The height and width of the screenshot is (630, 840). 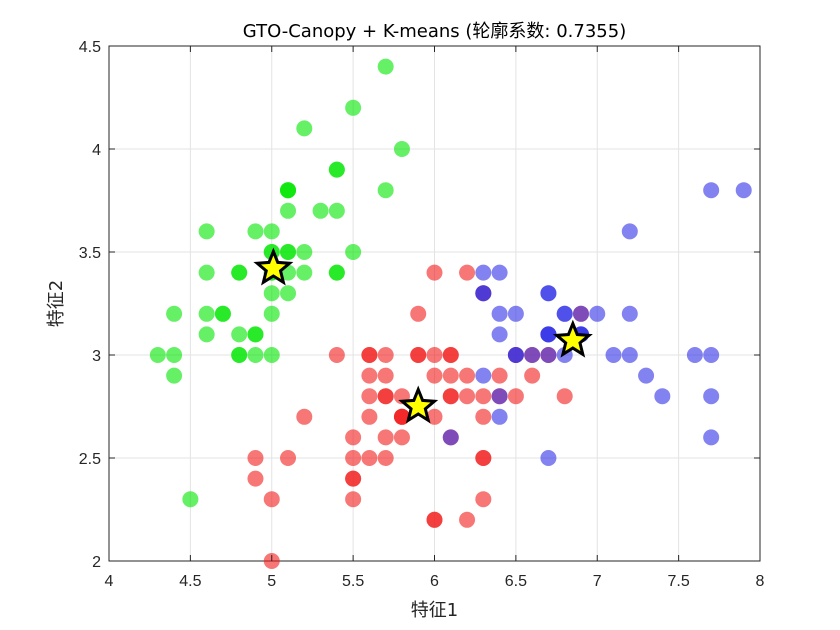 What do you see at coordinates (96, 150) in the screenshot?
I see `y-tick-label: 4` at bounding box center [96, 150].